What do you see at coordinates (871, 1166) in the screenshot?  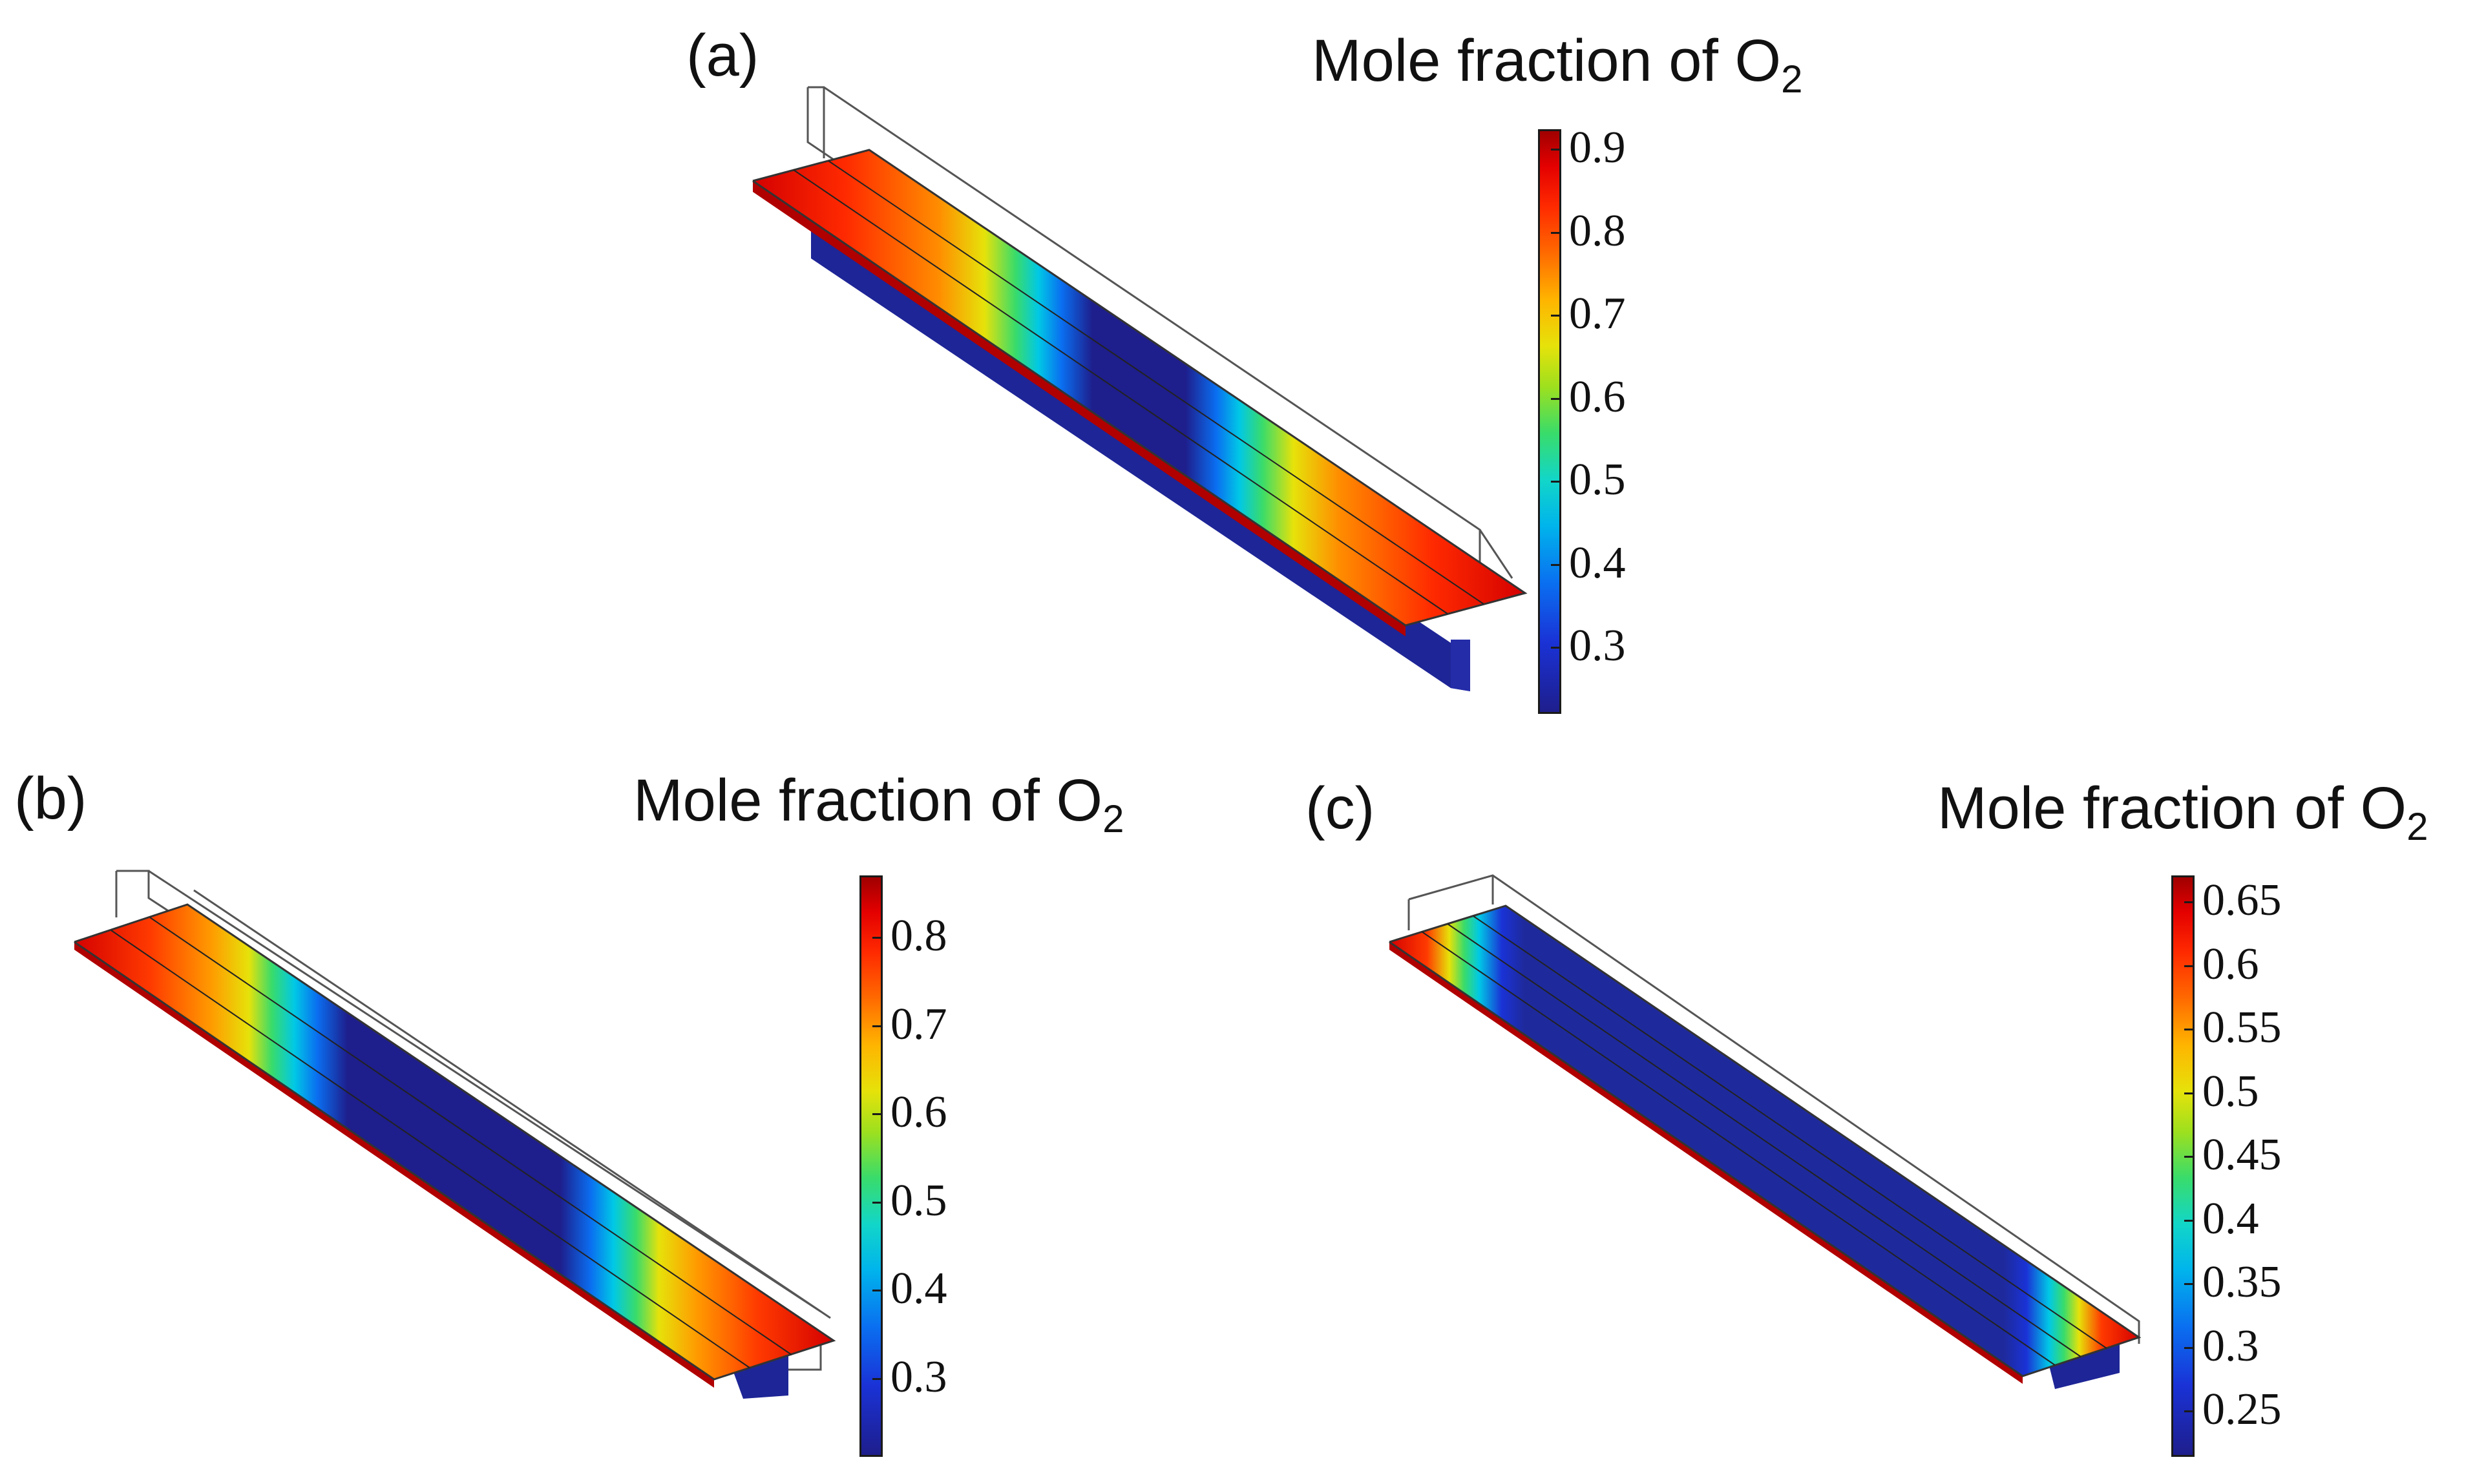 I see `panel-b-colorbar` at bounding box center [871, 1166].